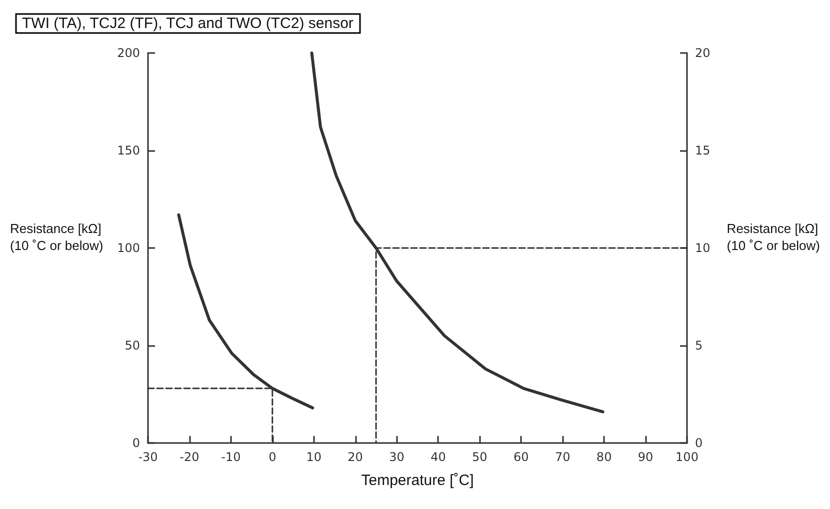 The image size is (830, 509). What do you see at coordinates (562, 457) in the screenshot?
I see `x-tick-label: 70` at bounding box center [562, 457].